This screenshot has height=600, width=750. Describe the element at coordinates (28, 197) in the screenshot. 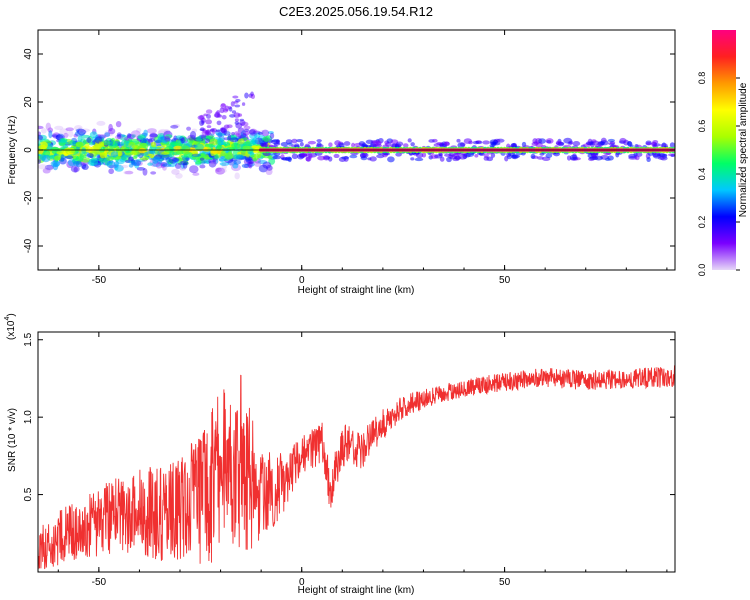

I see `spectrogram-y-tick-label: -20` at that location.